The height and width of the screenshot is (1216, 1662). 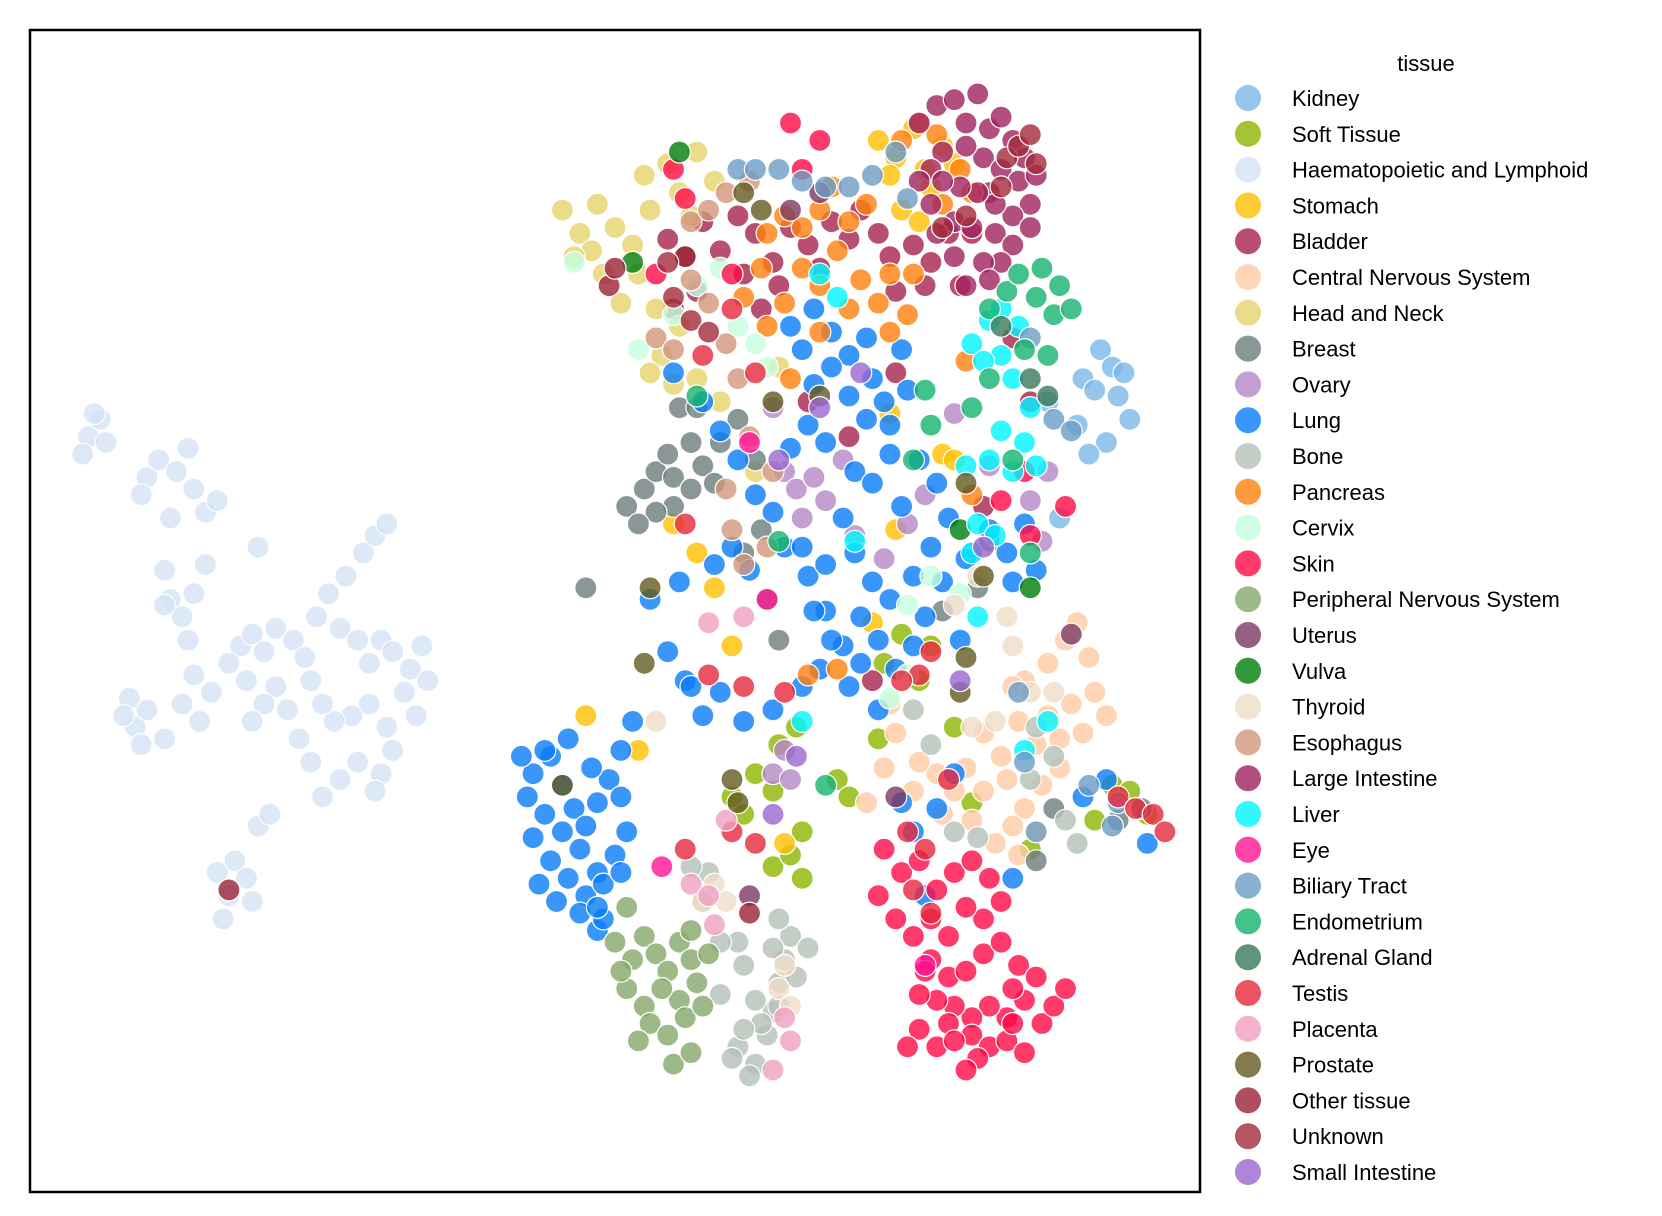 What do you see at coordinates (1368, 313) in the screenshot?
I see `legend-label: Head and Neck` at bounding box center [1368, 313].